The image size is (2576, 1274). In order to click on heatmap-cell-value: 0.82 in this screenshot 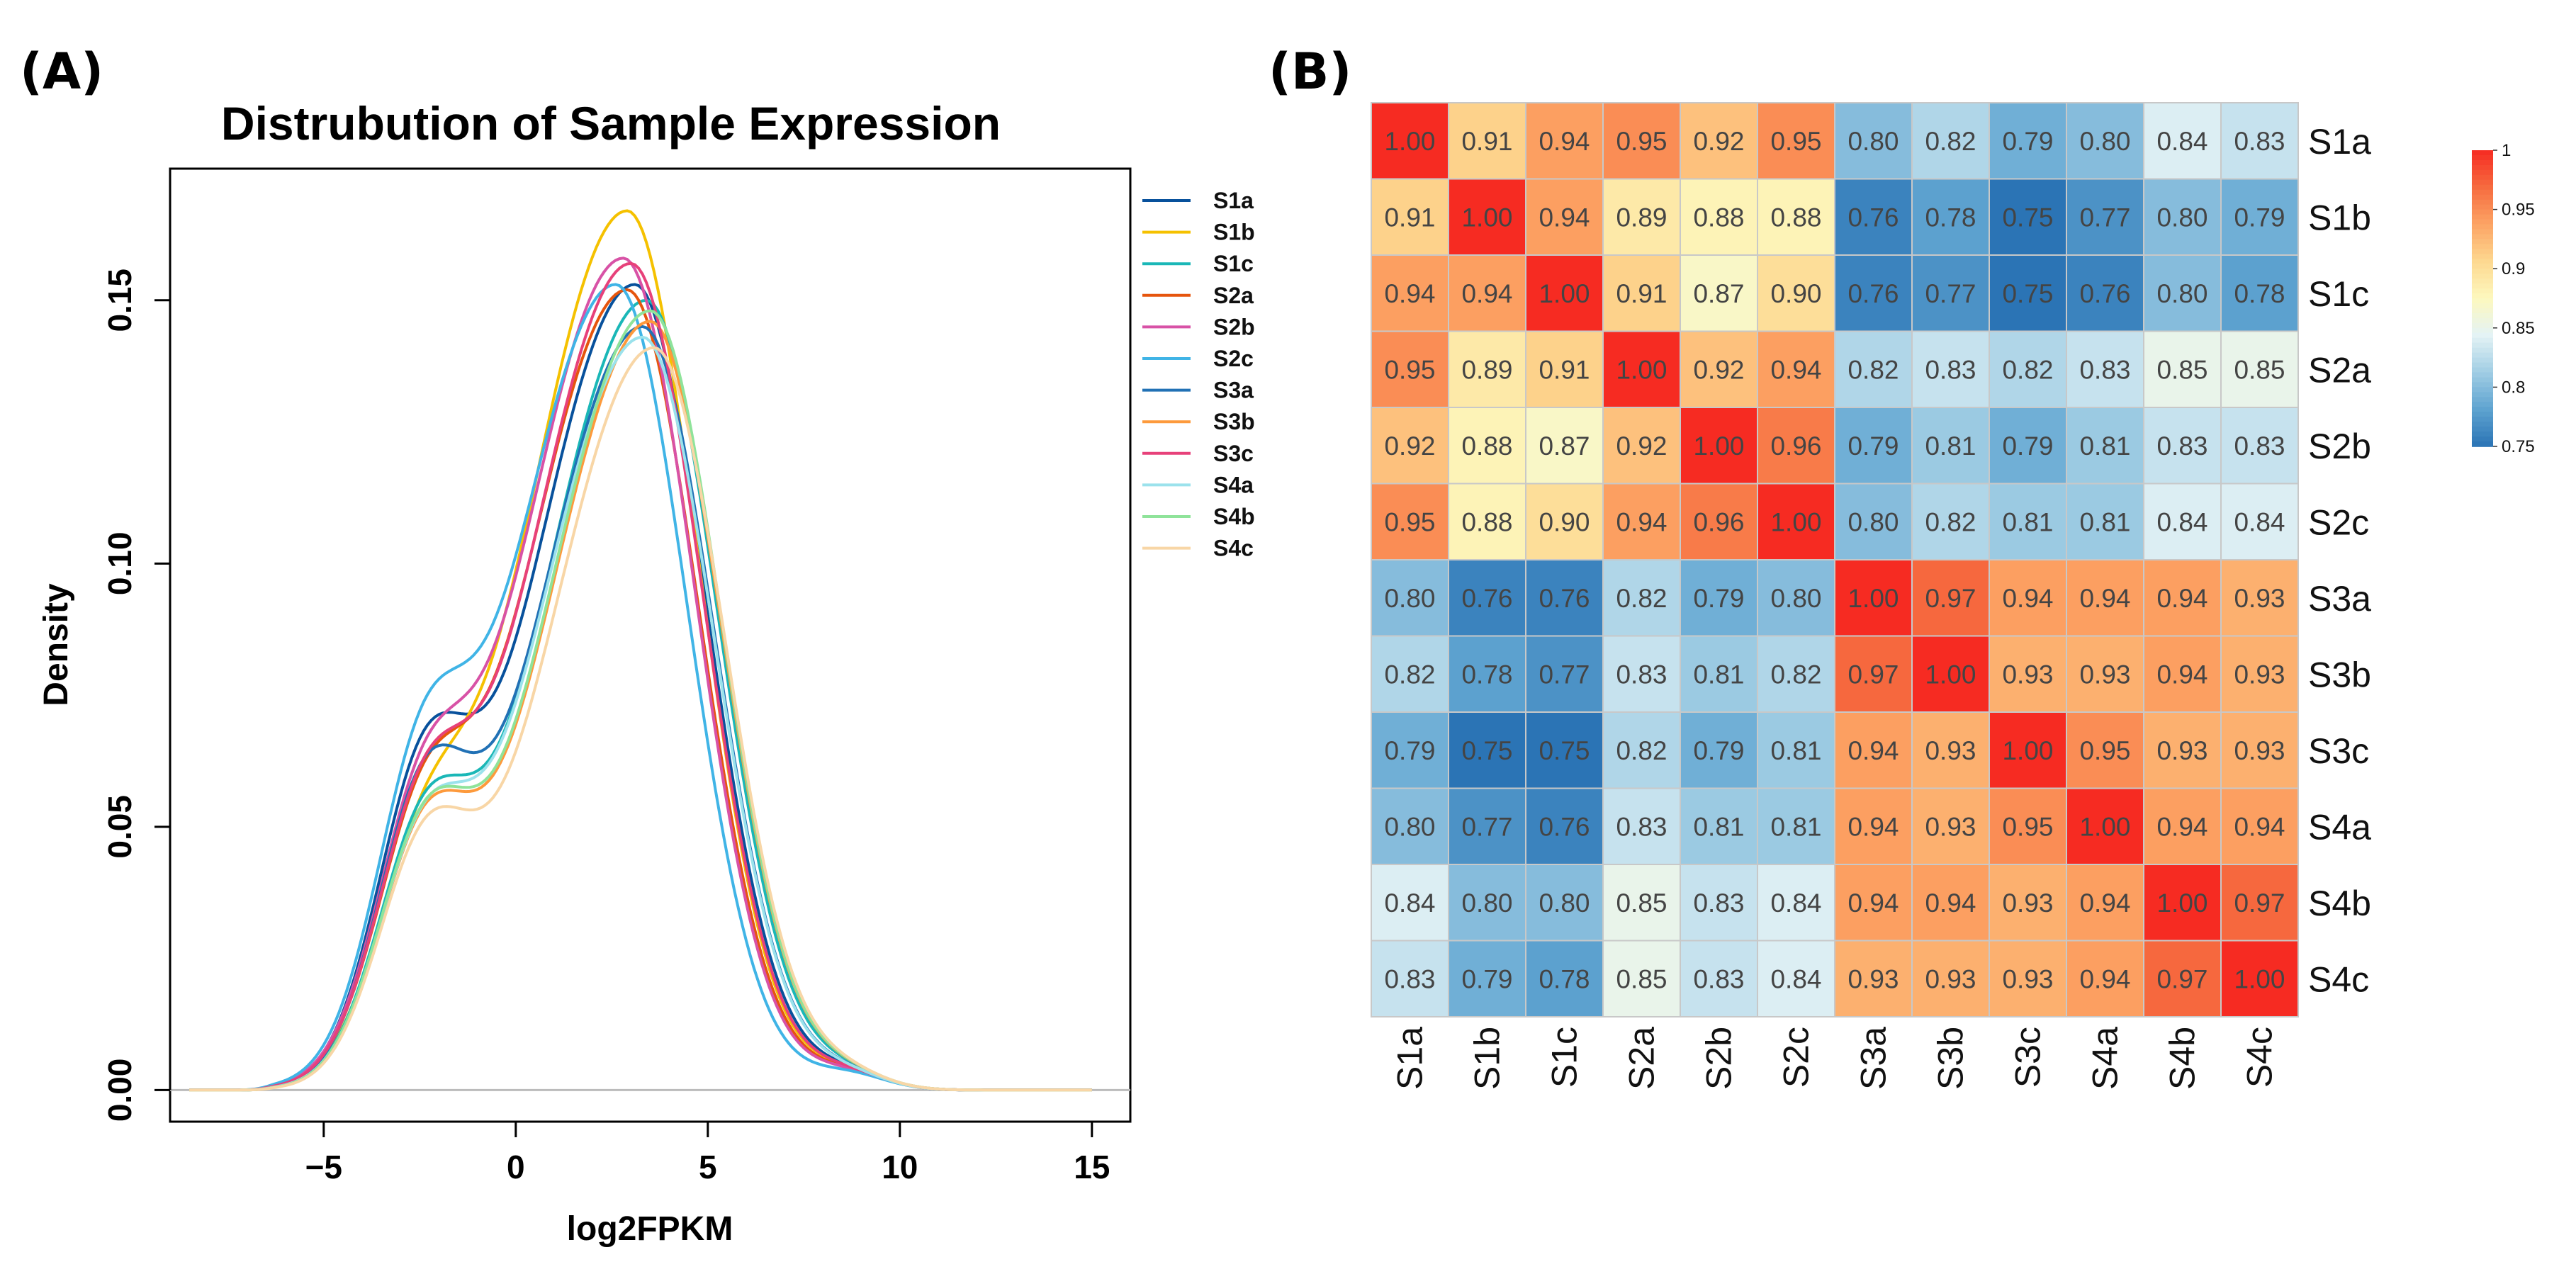, I will do `click(1641, 598)`.